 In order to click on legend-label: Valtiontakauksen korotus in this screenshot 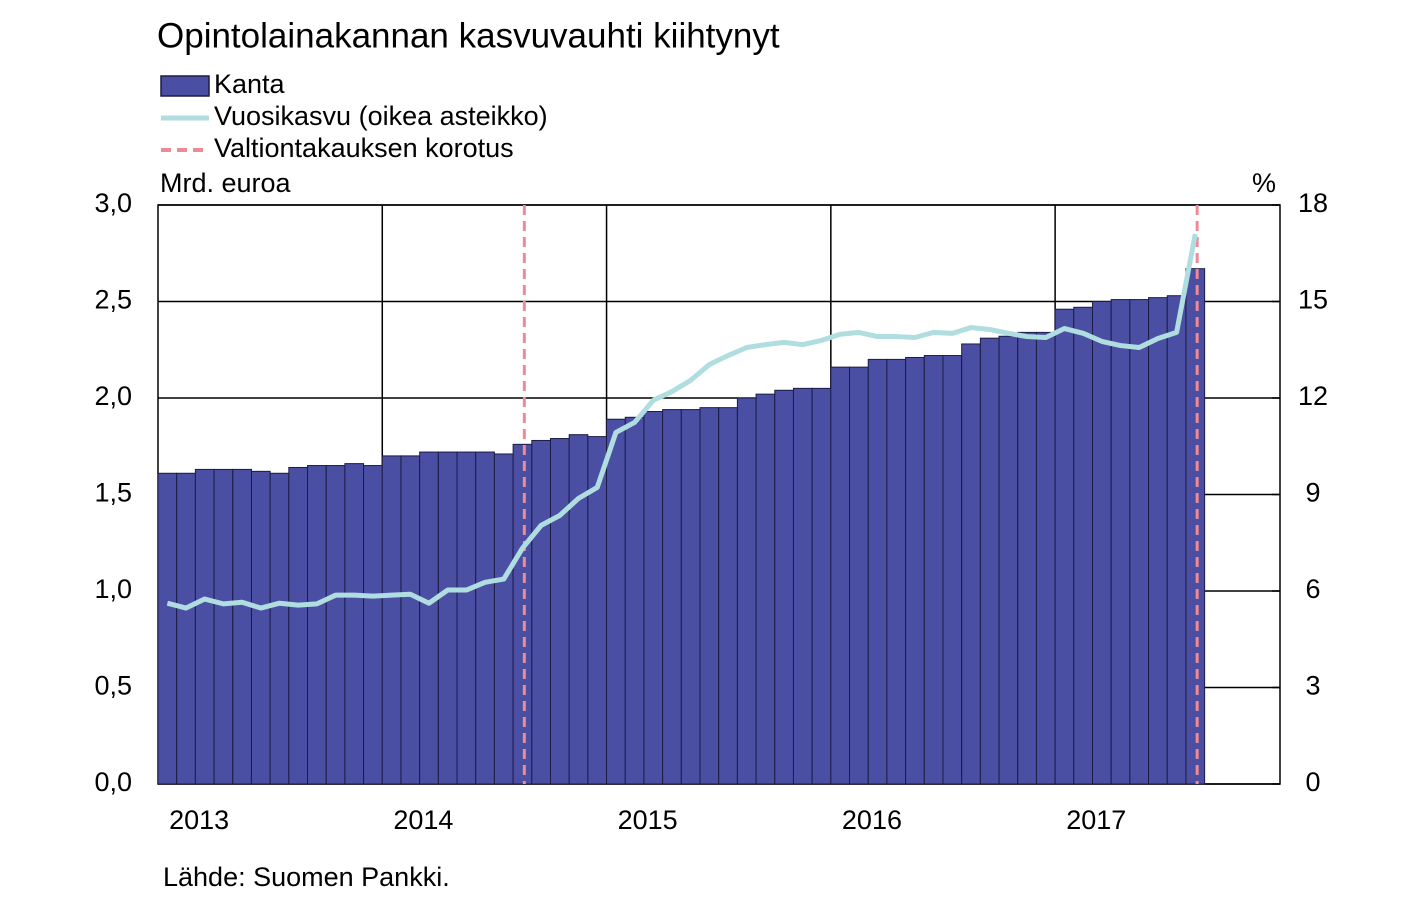, I will do `click(364, 148)`.